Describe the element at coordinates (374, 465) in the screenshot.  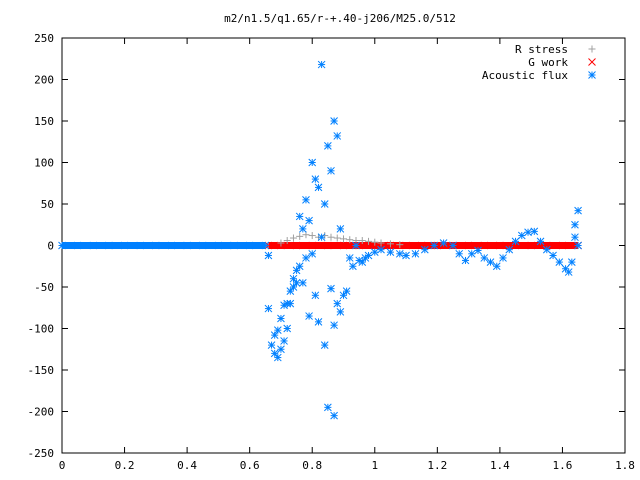
I see `x-tick-label: 1` at that location.